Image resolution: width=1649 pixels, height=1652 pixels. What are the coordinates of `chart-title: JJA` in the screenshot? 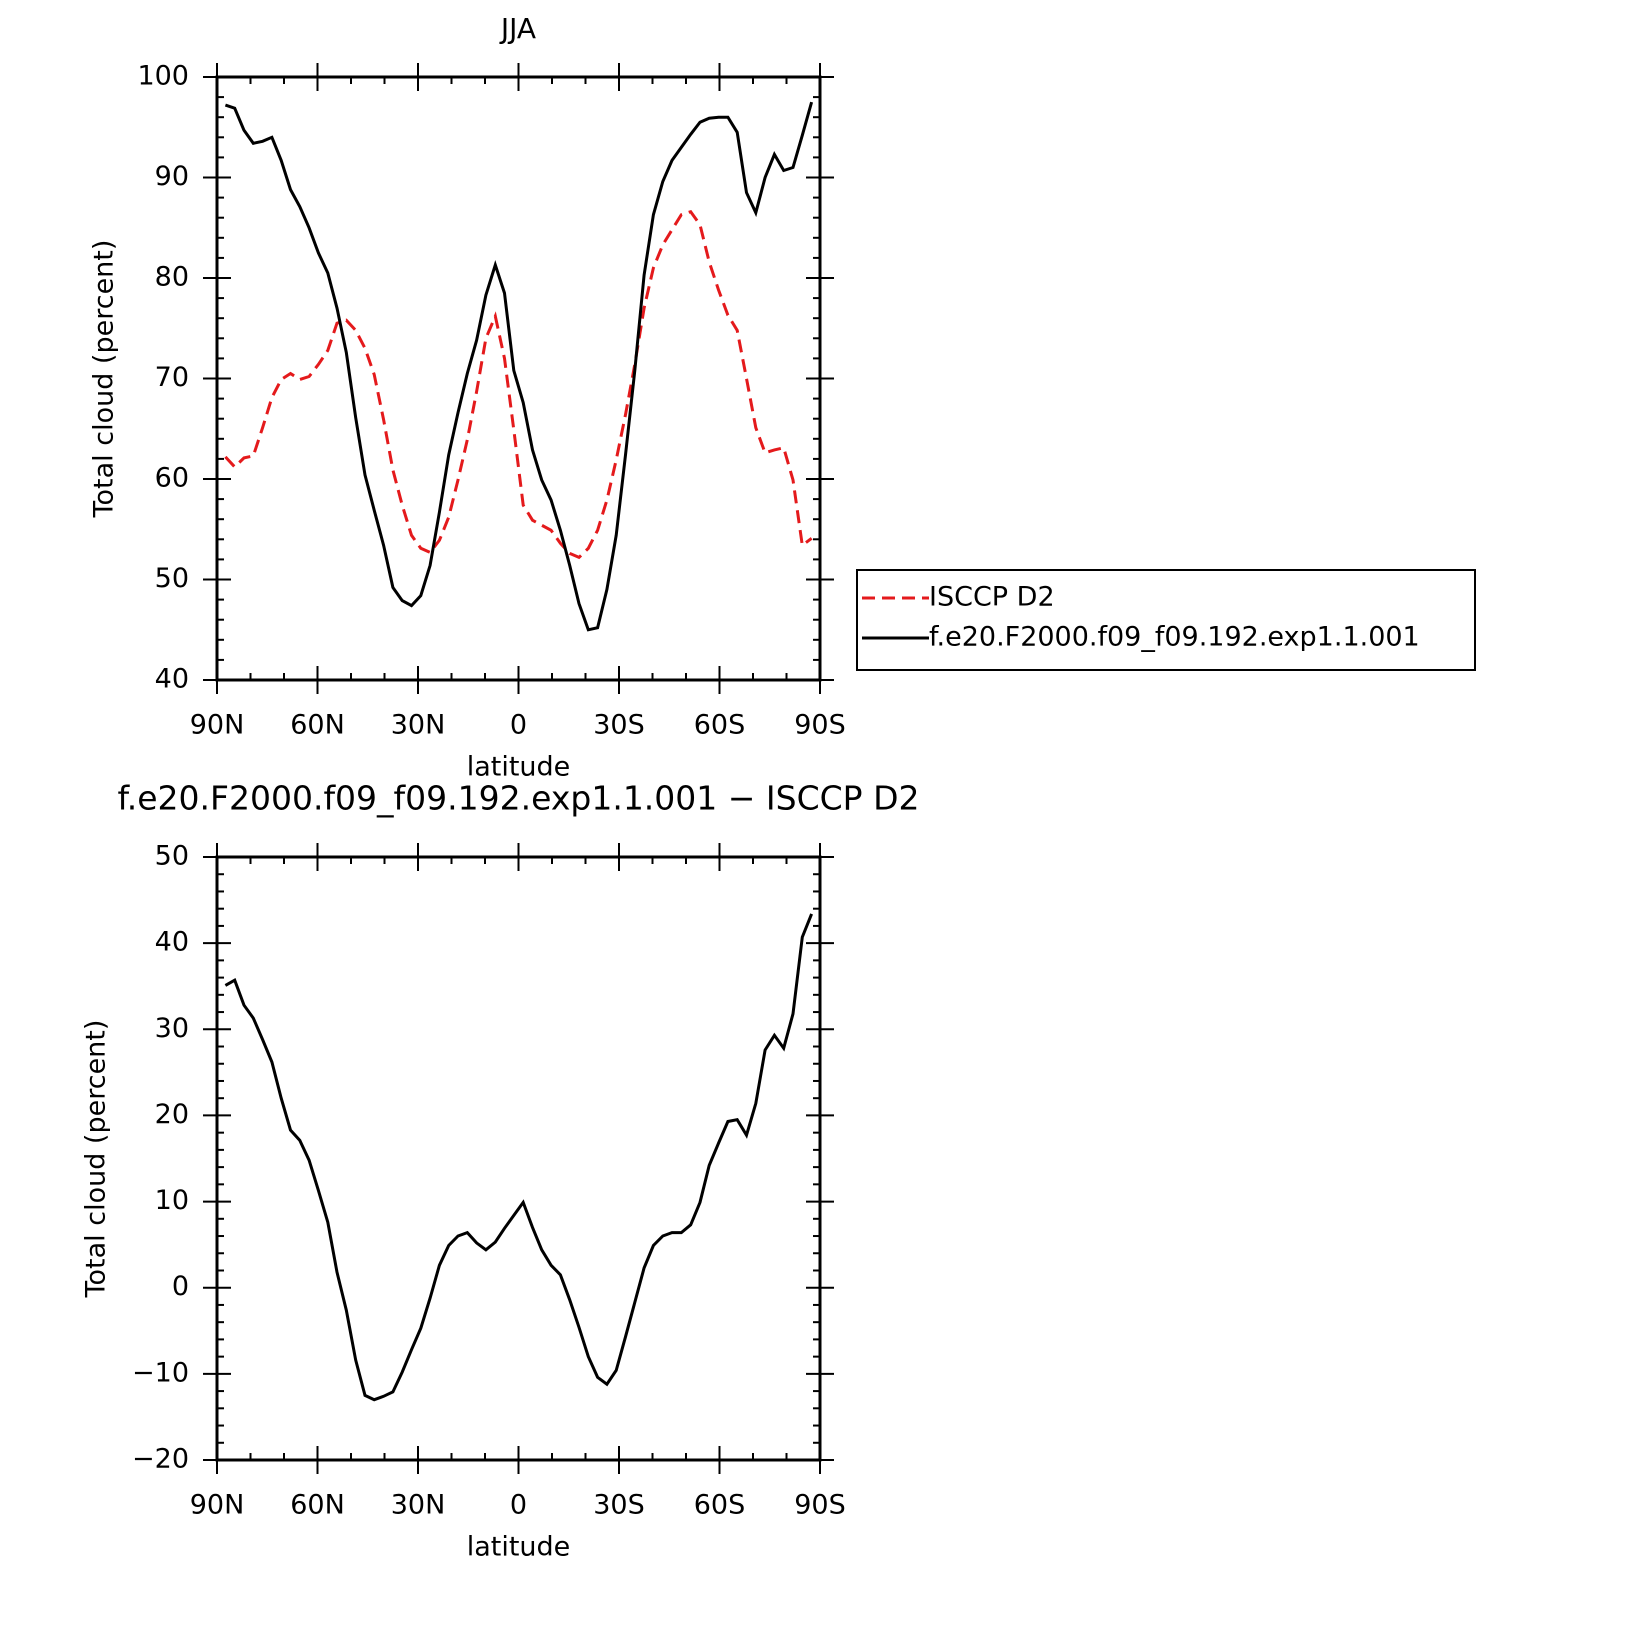 It's located at (517, 28).